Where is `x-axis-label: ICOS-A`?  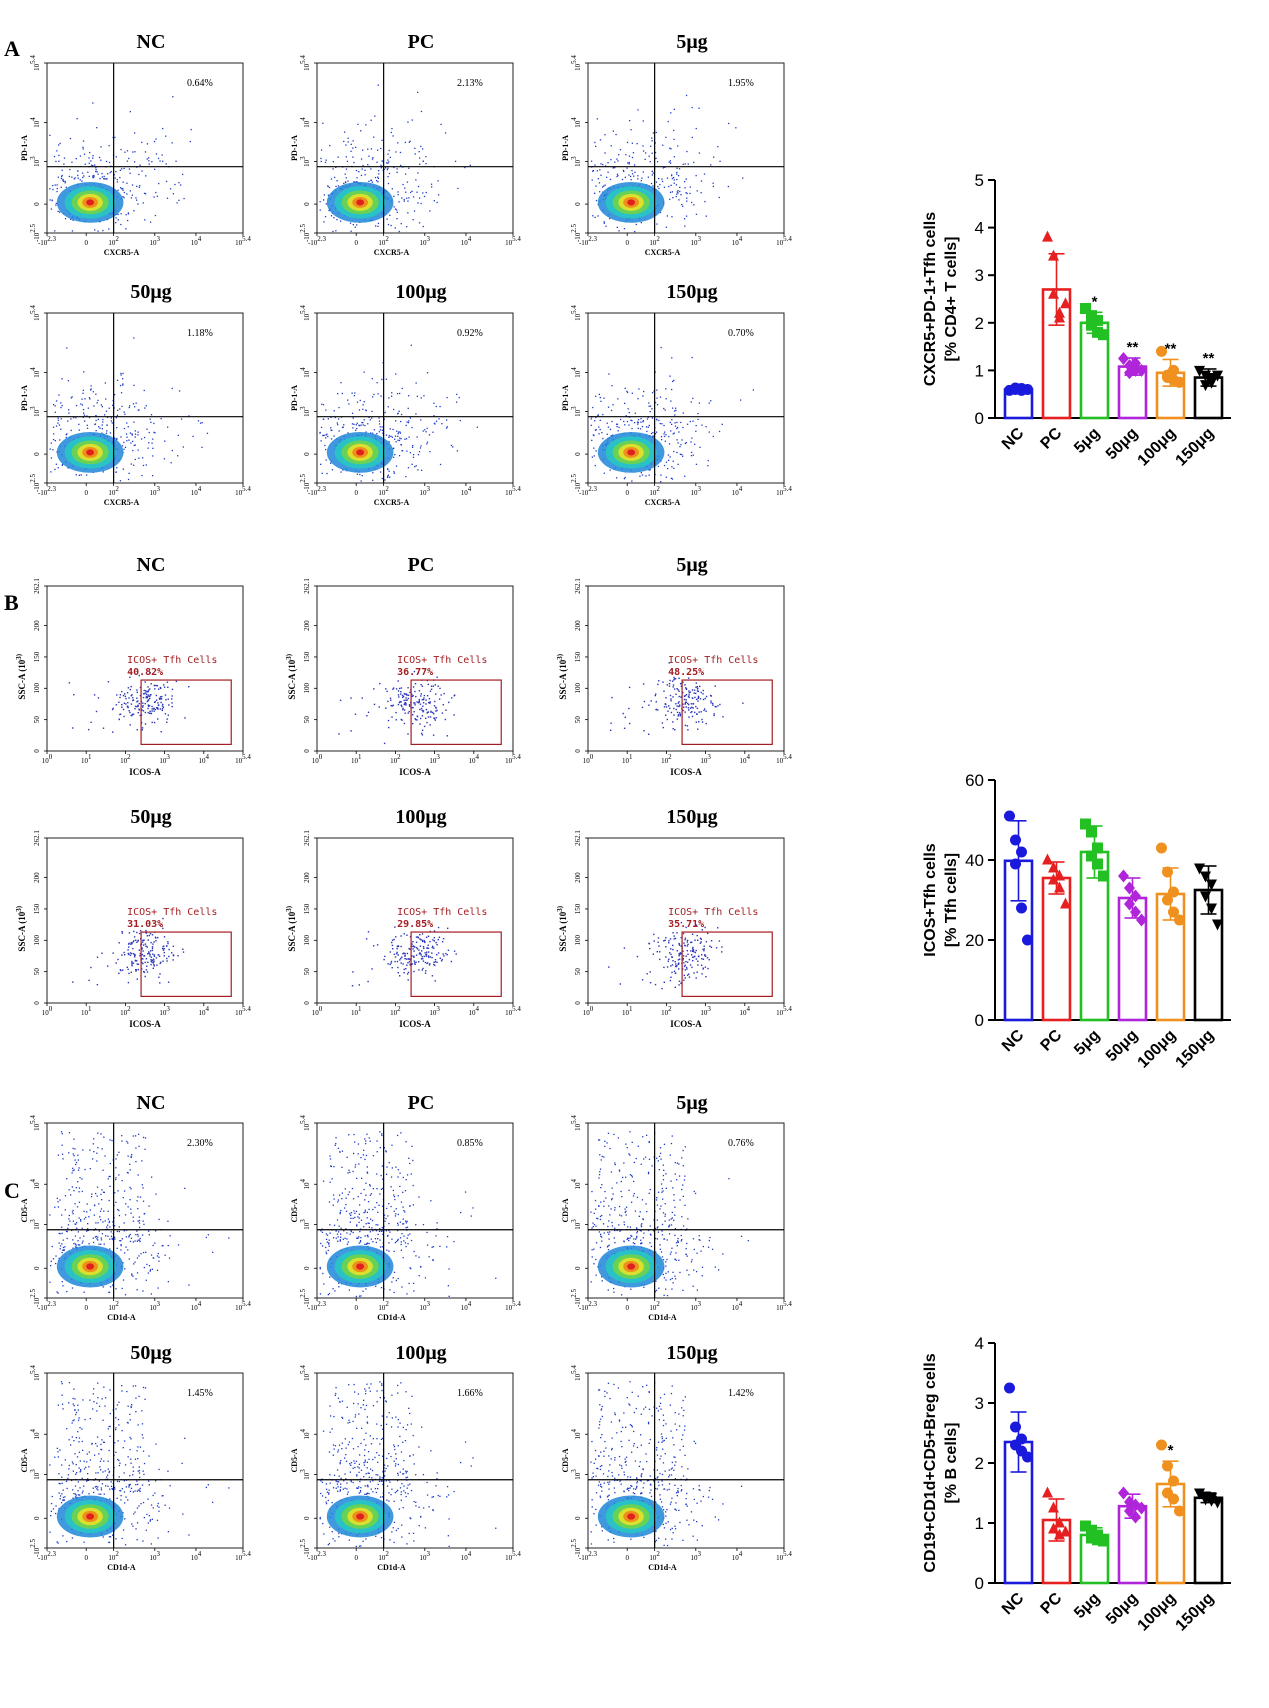 x-axis-label: ICOS-A is located at coordinates (145, 1024).